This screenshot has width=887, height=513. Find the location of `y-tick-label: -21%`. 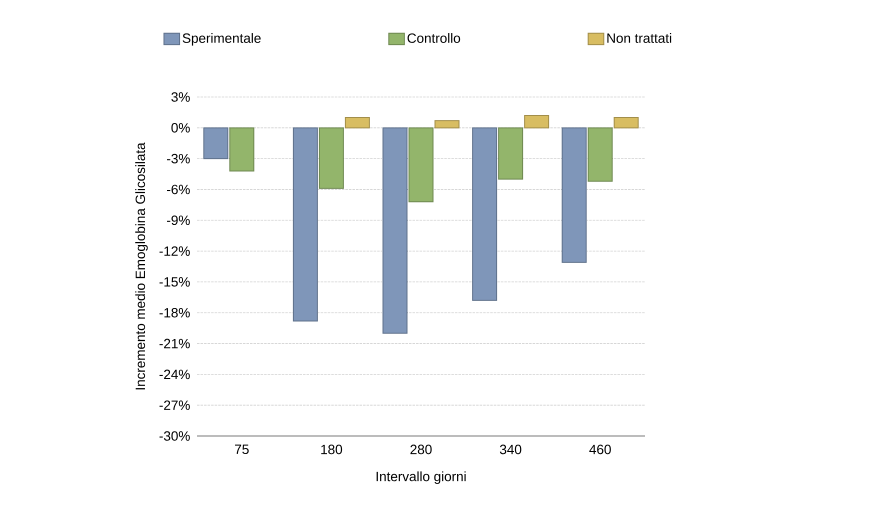

y-tick-label: -21% is located at coordinates (175, 343).